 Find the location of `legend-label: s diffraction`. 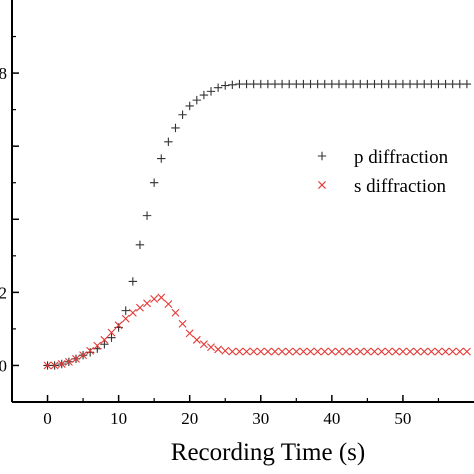

legend-label: s diffraction is located at coordinates (400, 186).